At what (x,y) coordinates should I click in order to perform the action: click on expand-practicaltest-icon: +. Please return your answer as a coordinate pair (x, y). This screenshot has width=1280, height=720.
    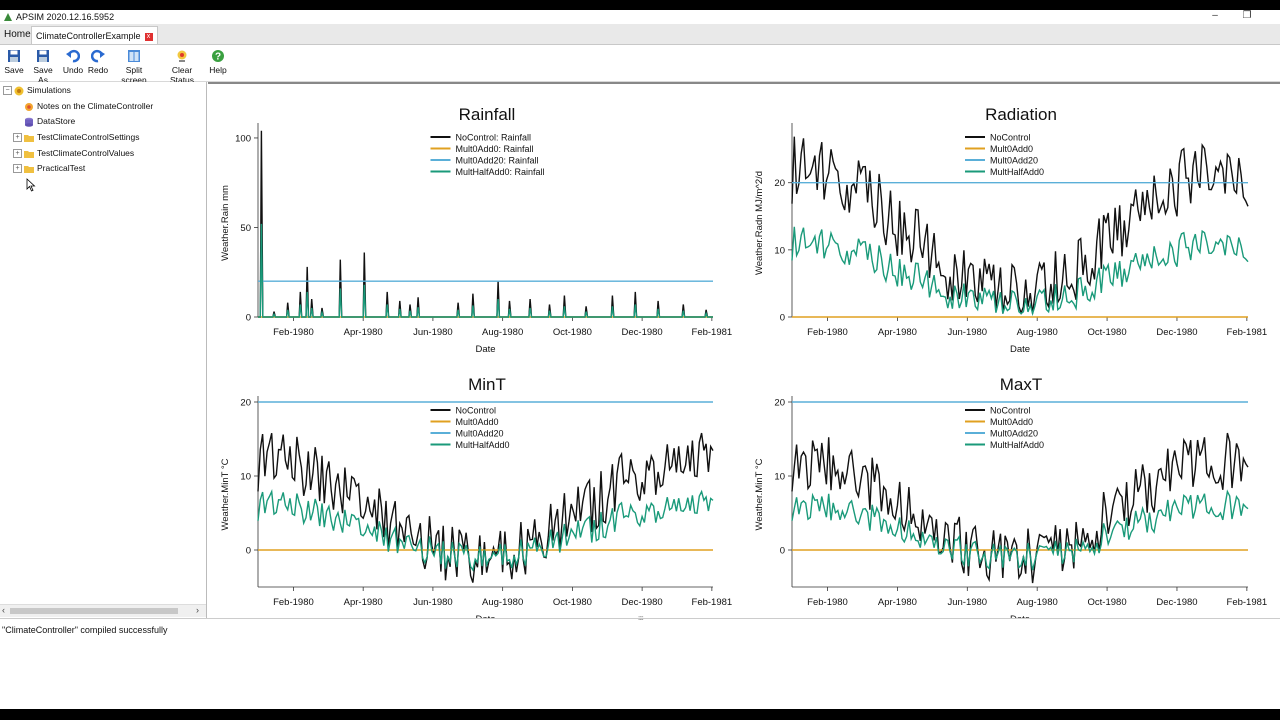
    Looking at the image, I should click on (17, 168).